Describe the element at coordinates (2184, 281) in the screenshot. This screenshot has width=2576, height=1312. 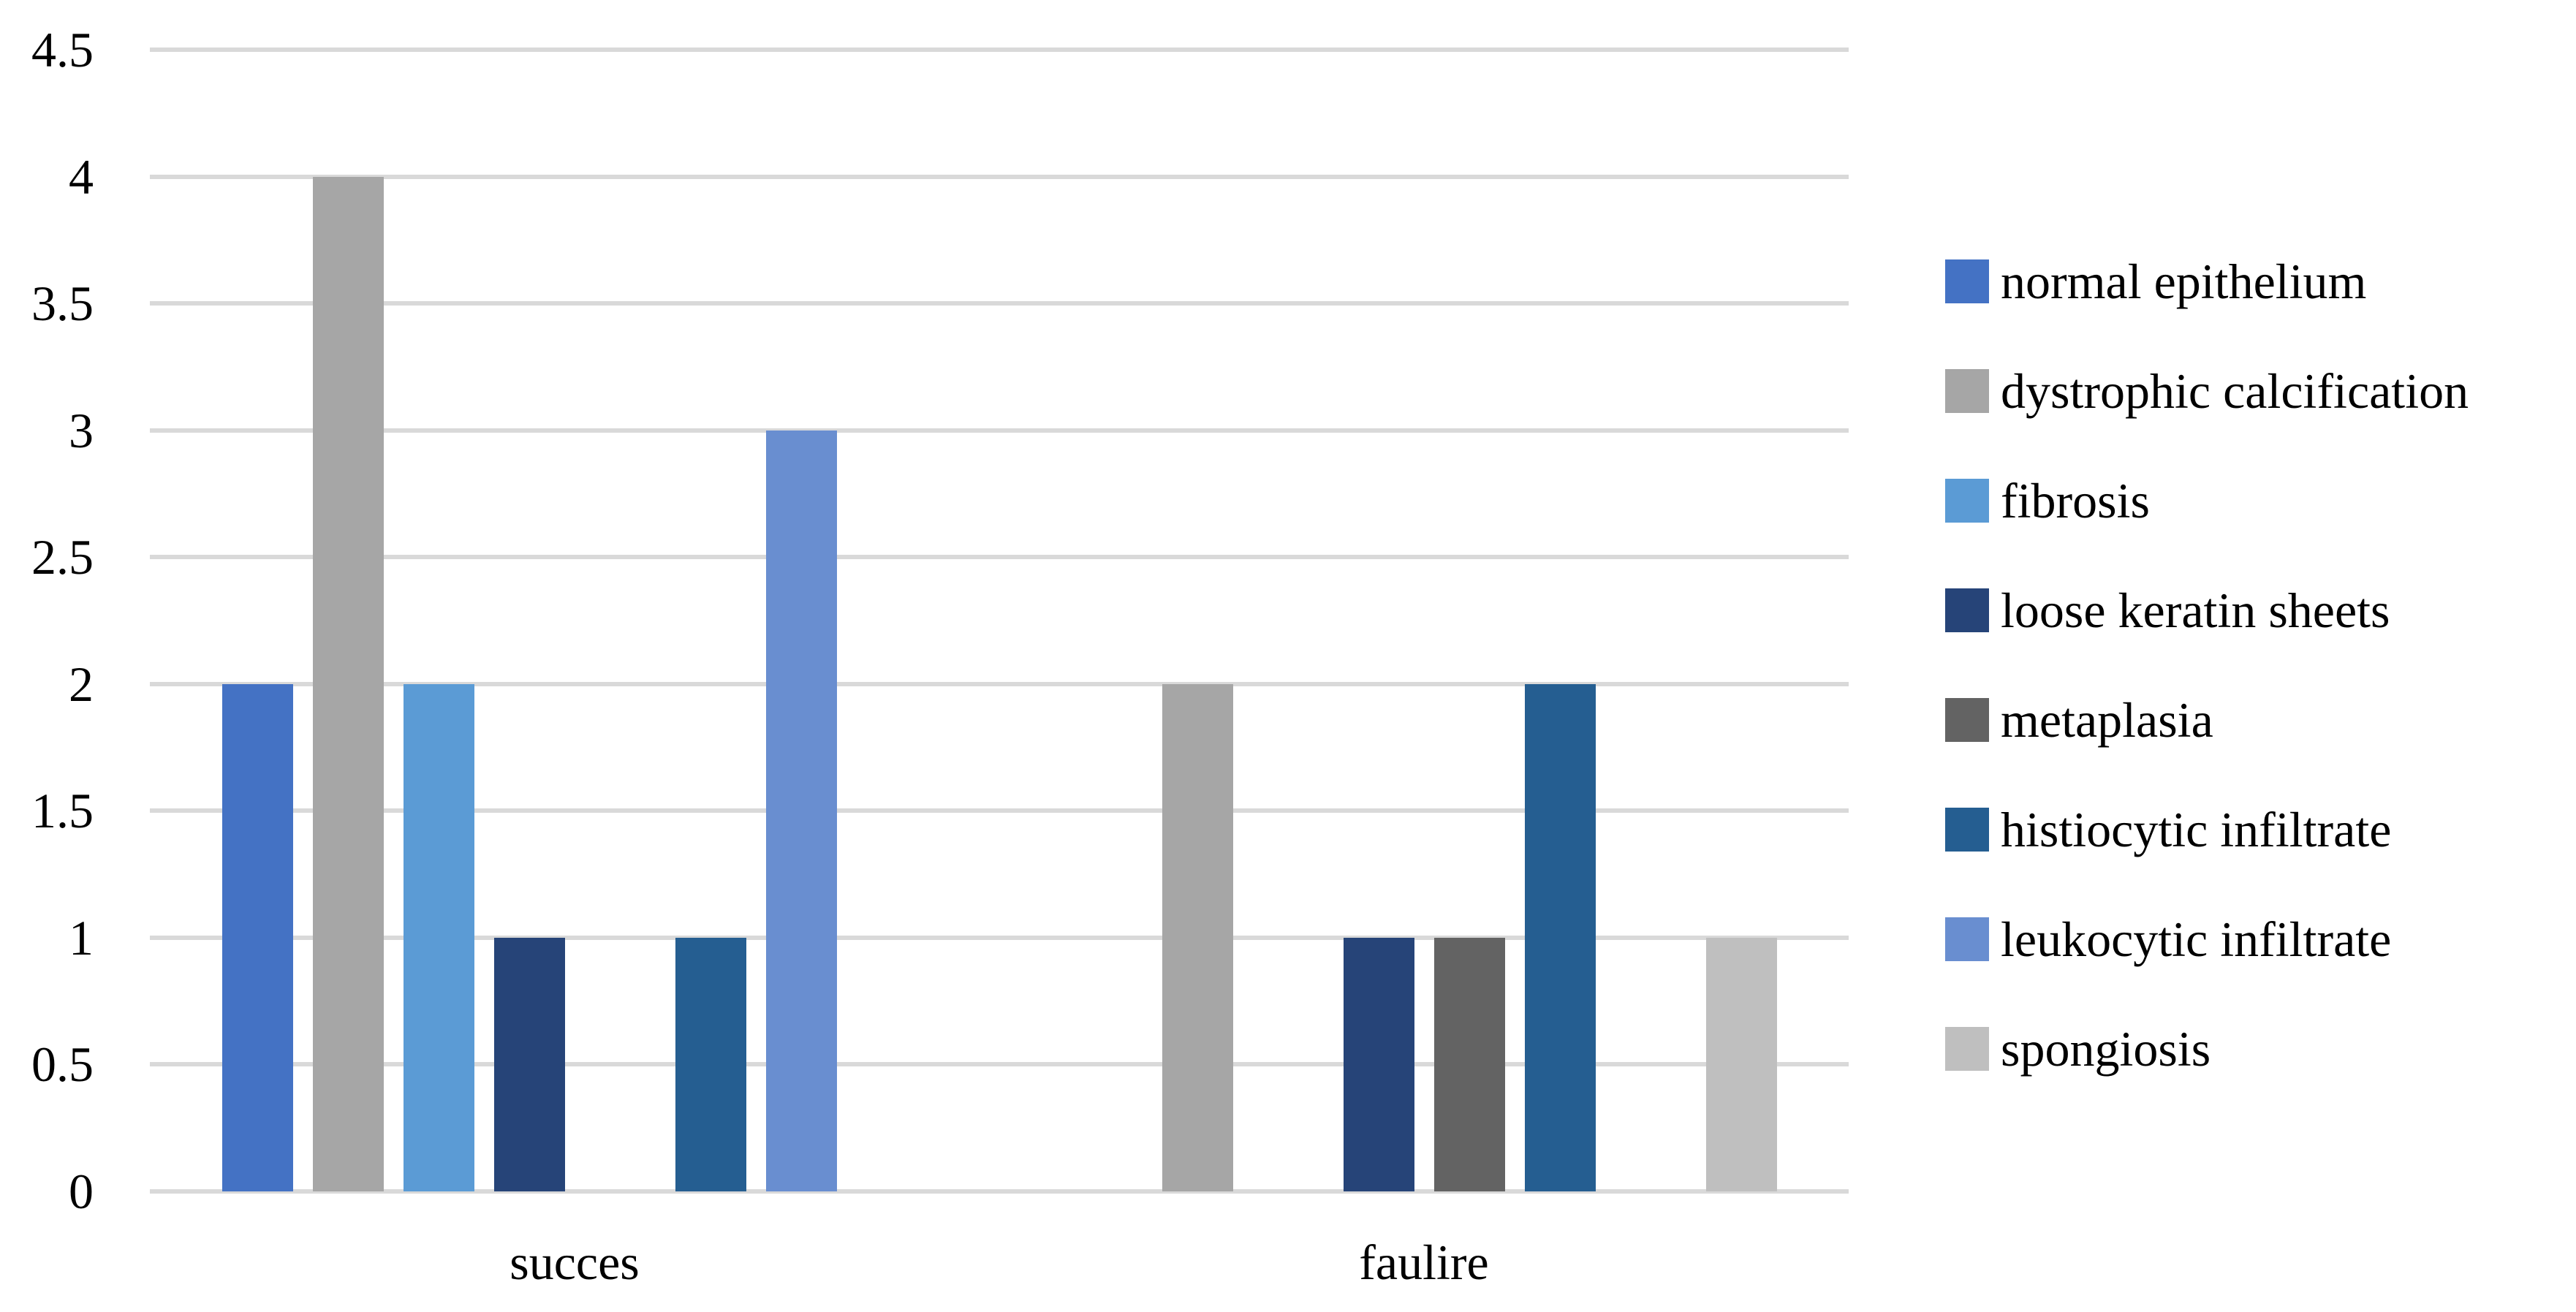
I see `legend-label: normal epithelium` at that location.